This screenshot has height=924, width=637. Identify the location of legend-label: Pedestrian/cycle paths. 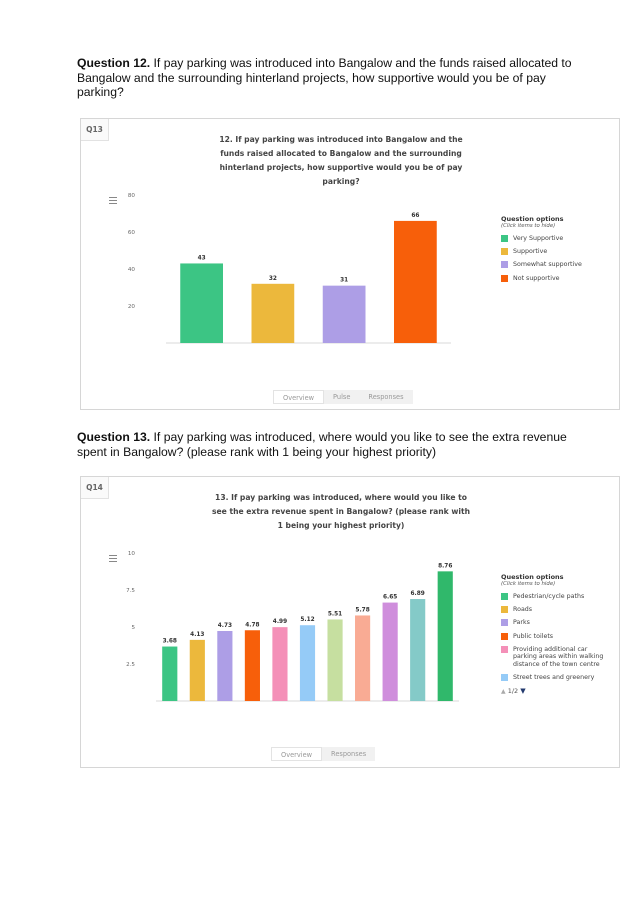
(549, 596).